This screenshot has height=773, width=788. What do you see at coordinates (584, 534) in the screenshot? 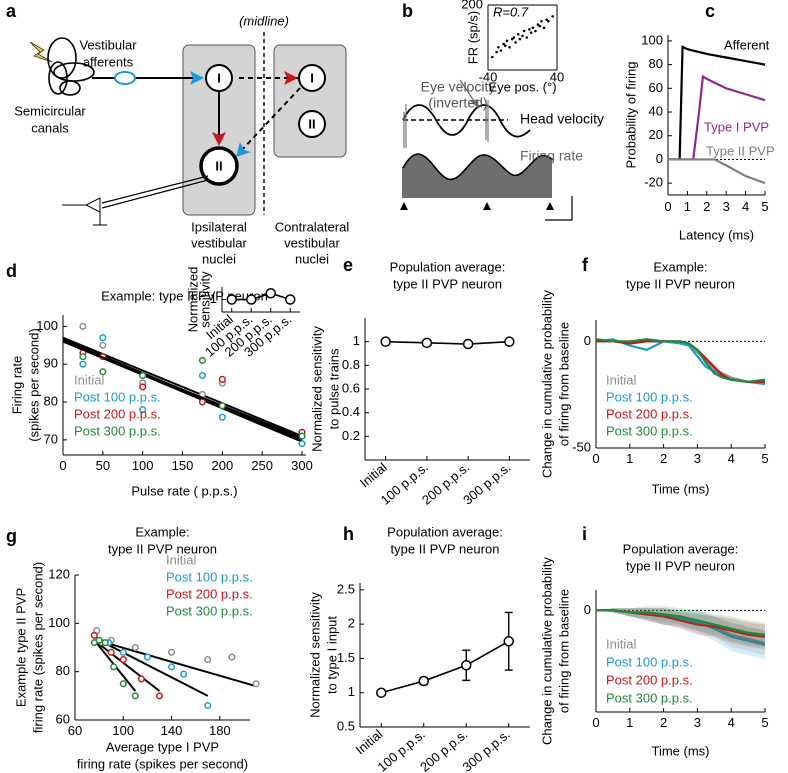
I see `panel-label: i` at bounding box center [584, 534].